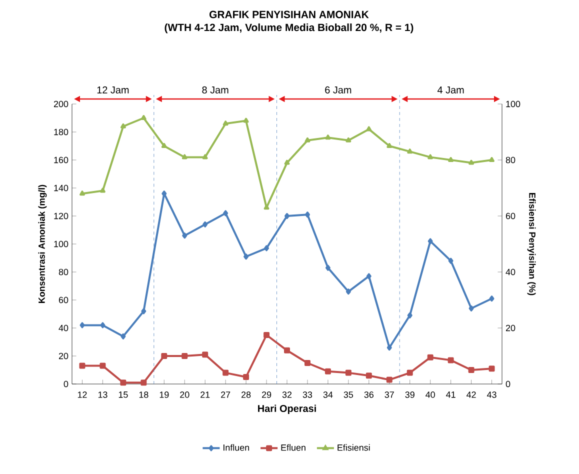  I want to click on y-tick-label: 20, so click(63, 356).